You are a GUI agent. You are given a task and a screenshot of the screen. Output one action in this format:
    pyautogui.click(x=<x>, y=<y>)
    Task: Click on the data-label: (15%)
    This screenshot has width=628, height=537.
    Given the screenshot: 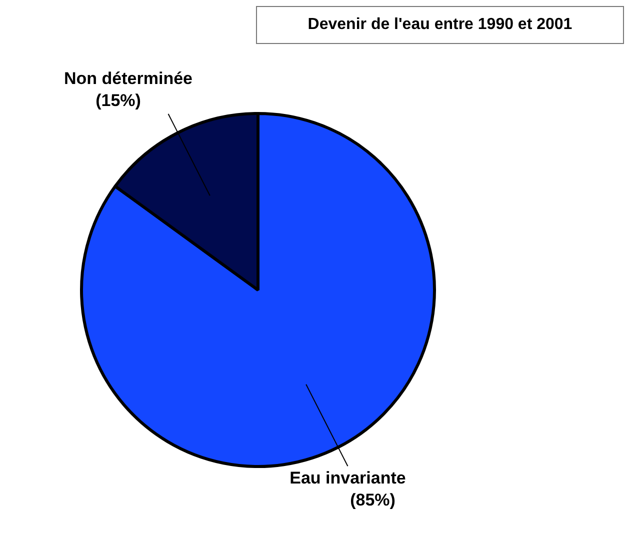 What is the action you would take?
    pyautogui.click(x=118, y=100)
    